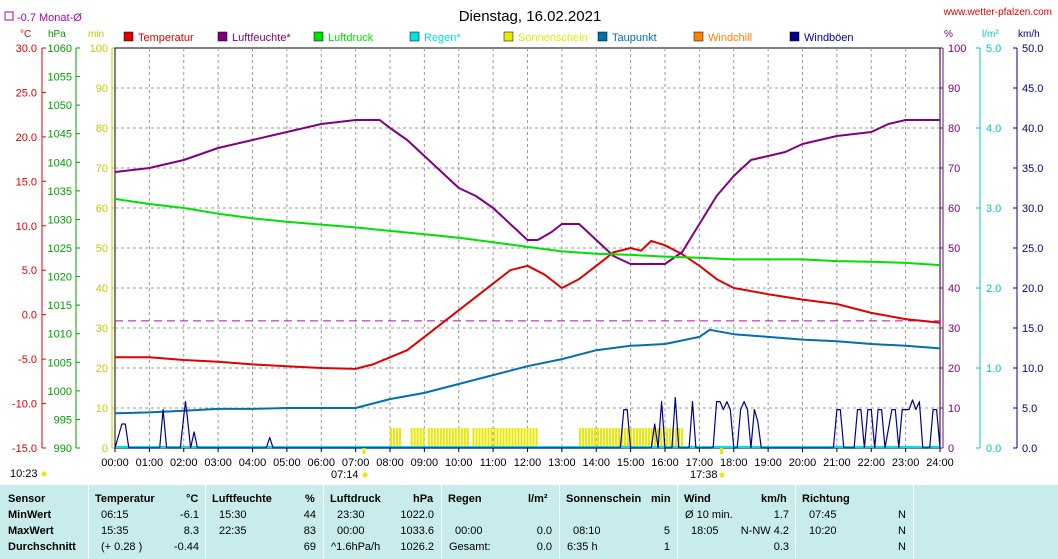  Describe the element at coordinates (1032, 89) in the screenshot. I see `wind-tick-label: 45.0` at that location.